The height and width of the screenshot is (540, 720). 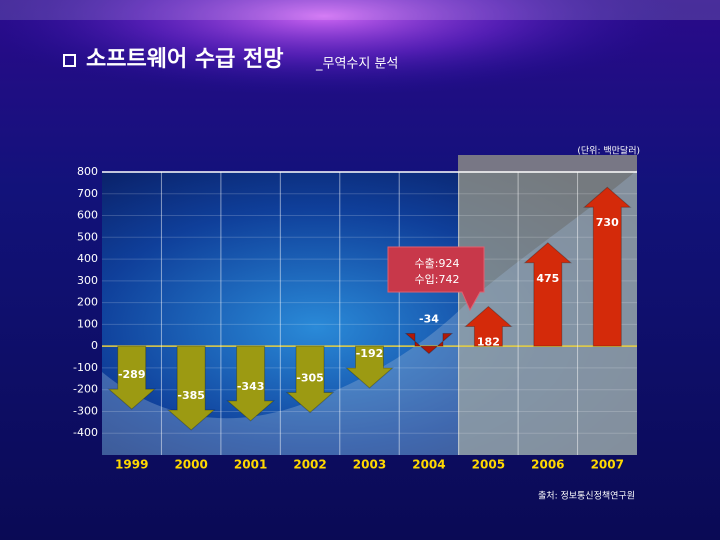 I want to click on y-tick-label: 100, so click(x=87, y=323).